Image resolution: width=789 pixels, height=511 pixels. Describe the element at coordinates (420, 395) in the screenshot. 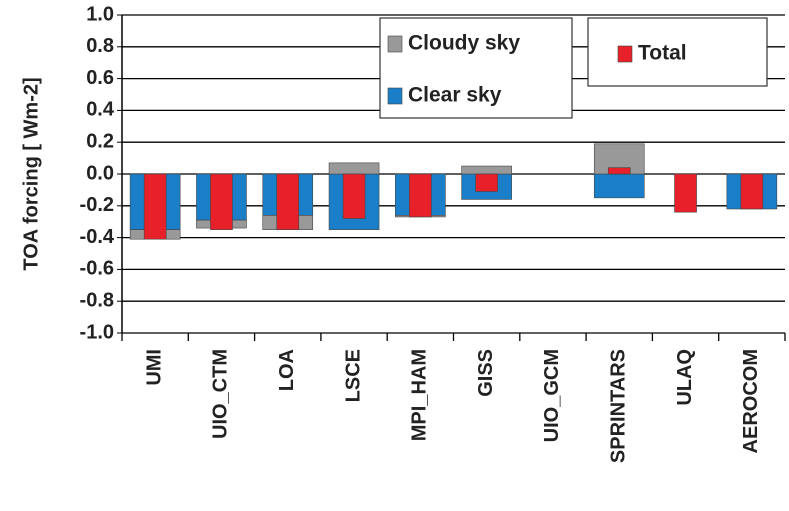

I see `x-tick-label: MPI_HAM` at that location.